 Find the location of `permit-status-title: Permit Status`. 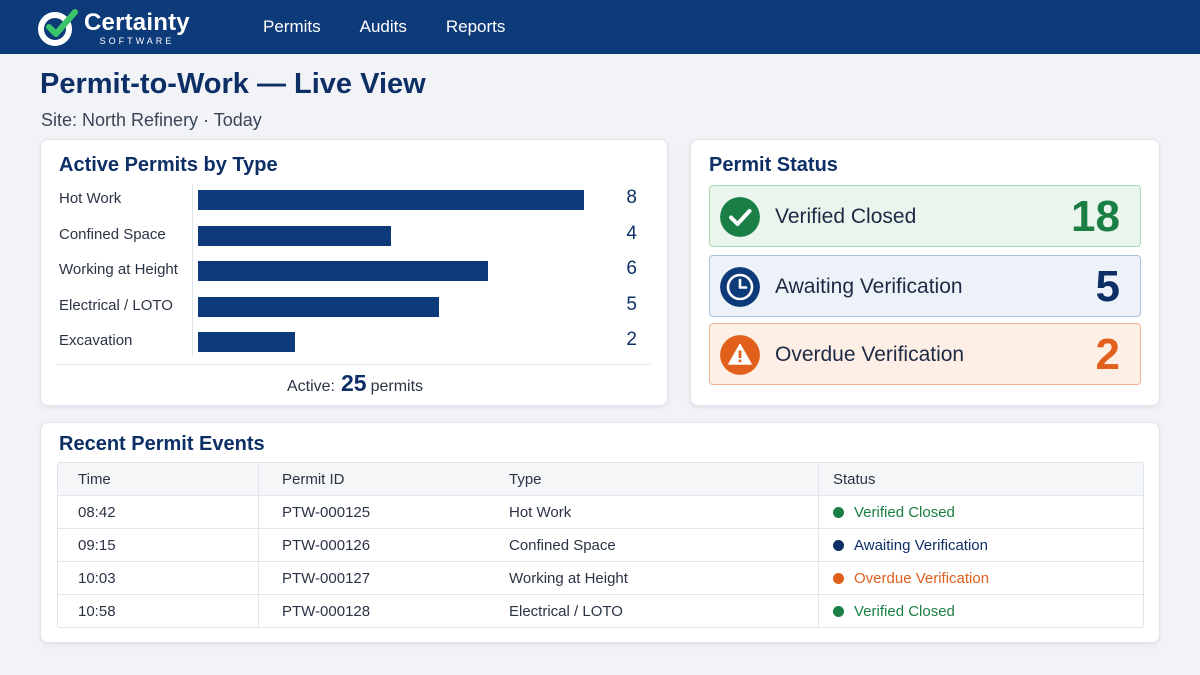

permit-status-title: Permit Status is located at coordinates (773, 165).